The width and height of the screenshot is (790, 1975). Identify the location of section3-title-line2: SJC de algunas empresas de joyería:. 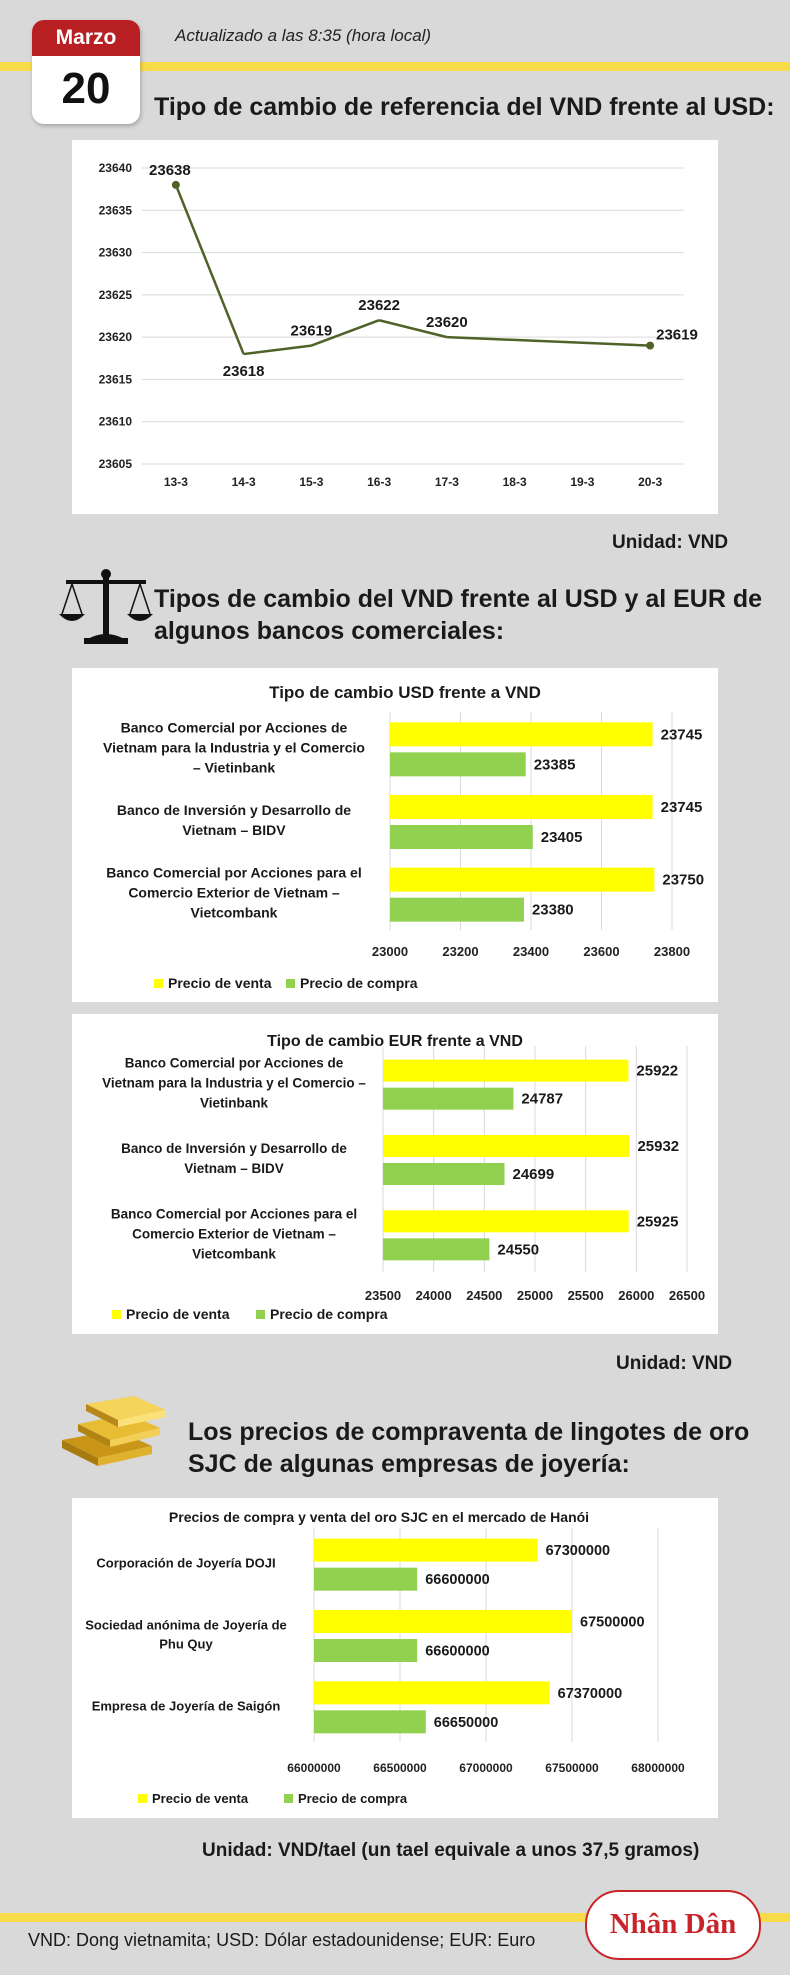
(409, 1464).